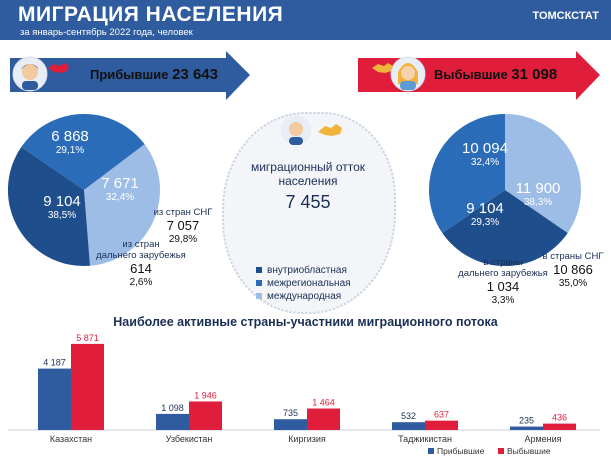 This screenshot has height=463, width=611. What do you see at coordinates (526, 421) in the screenshot?
I see `bar-value-label: 235` at bounding box center [526, 421].